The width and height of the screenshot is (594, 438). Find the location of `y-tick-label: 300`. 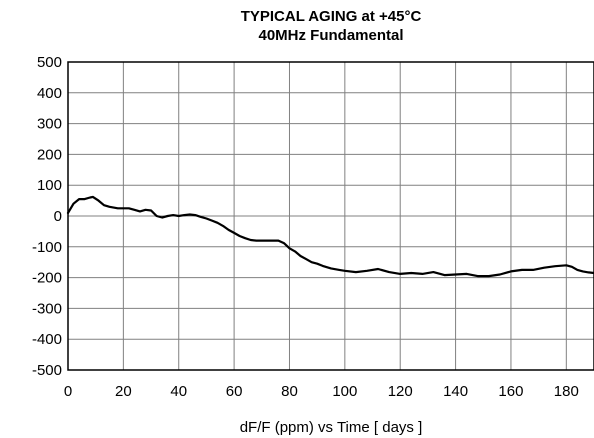

y-tick-label: 300 is located at coordinates (49, 124).